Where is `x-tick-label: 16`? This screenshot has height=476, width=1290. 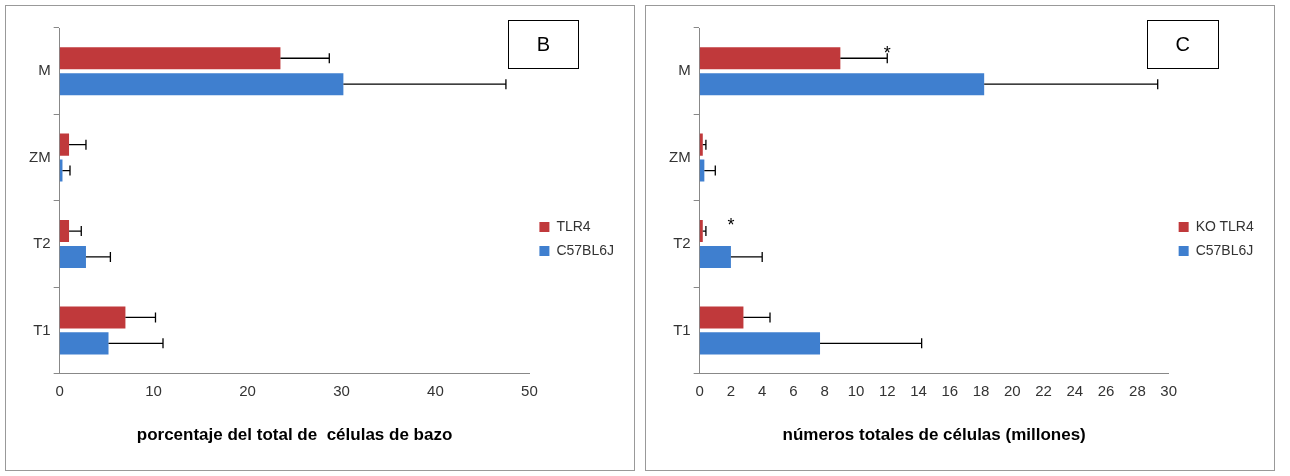 x-tick-label: 16 is located at coordinates (950, 390).